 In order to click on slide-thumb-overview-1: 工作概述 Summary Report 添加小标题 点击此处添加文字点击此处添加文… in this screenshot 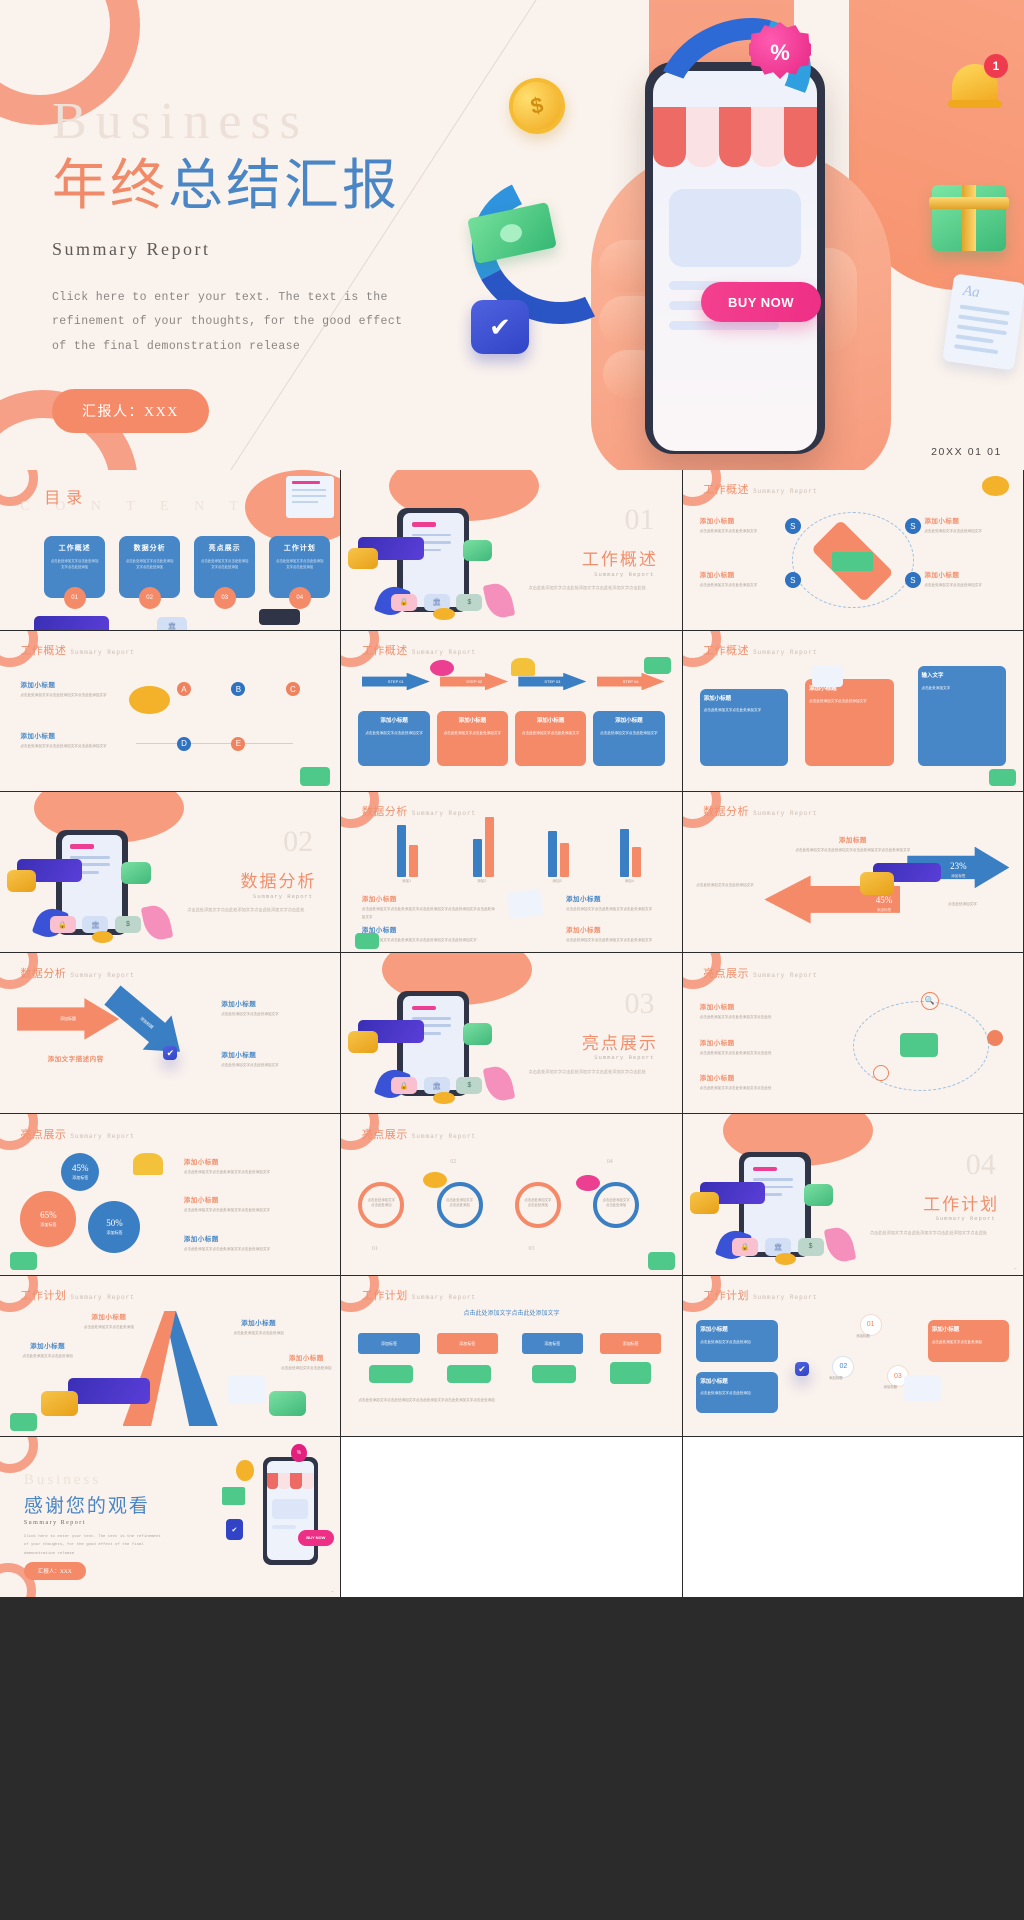, I will do `click(853, 551)`.